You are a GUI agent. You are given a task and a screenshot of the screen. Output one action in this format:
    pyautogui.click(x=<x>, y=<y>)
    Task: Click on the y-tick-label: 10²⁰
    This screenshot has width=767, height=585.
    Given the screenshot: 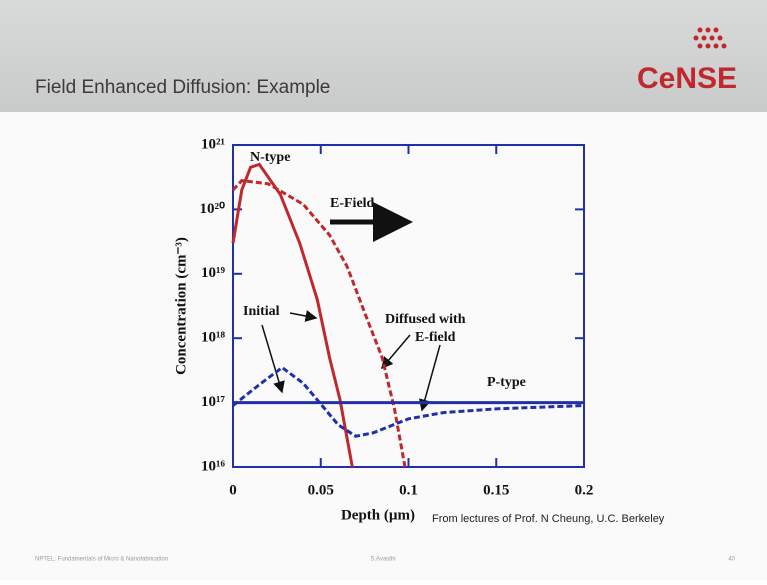 What is the action you would take?
    pyautogui.click(x=212, y=209)
    